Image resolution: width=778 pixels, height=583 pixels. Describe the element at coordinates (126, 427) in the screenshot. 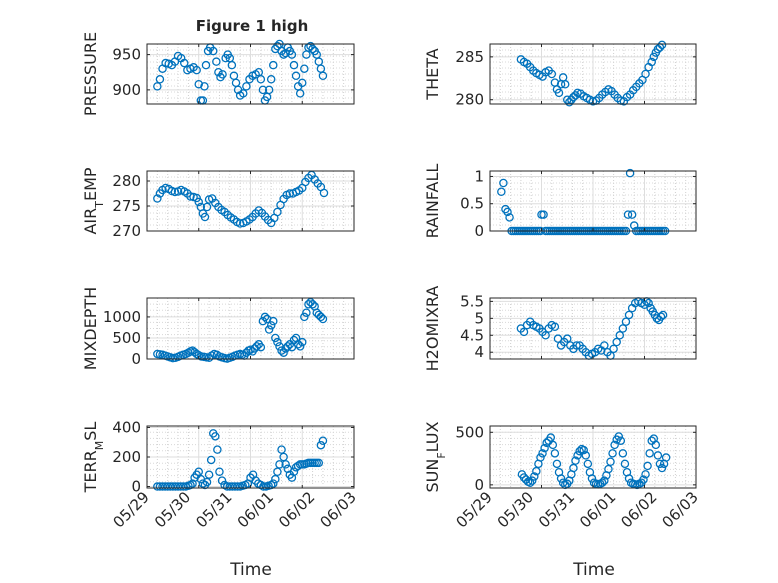

I see `y-tick-label: 400` at that location.